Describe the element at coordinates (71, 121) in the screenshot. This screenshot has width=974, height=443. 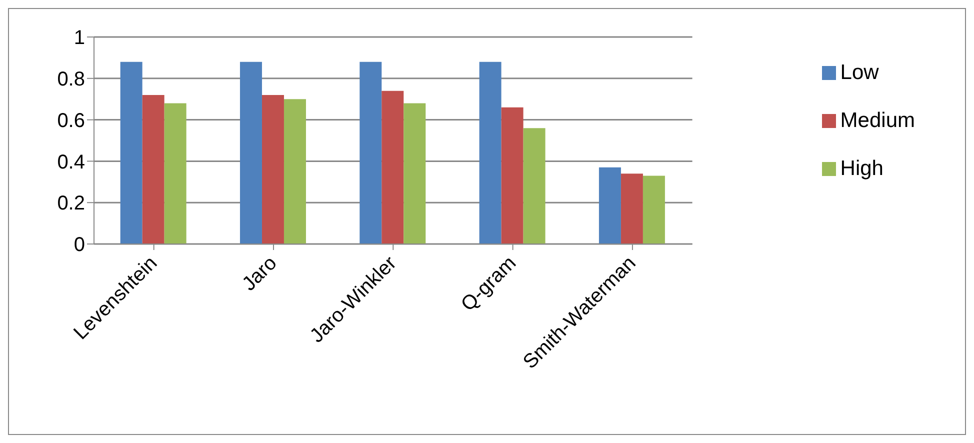
I see `y-tick-label: 0.6` at that location.